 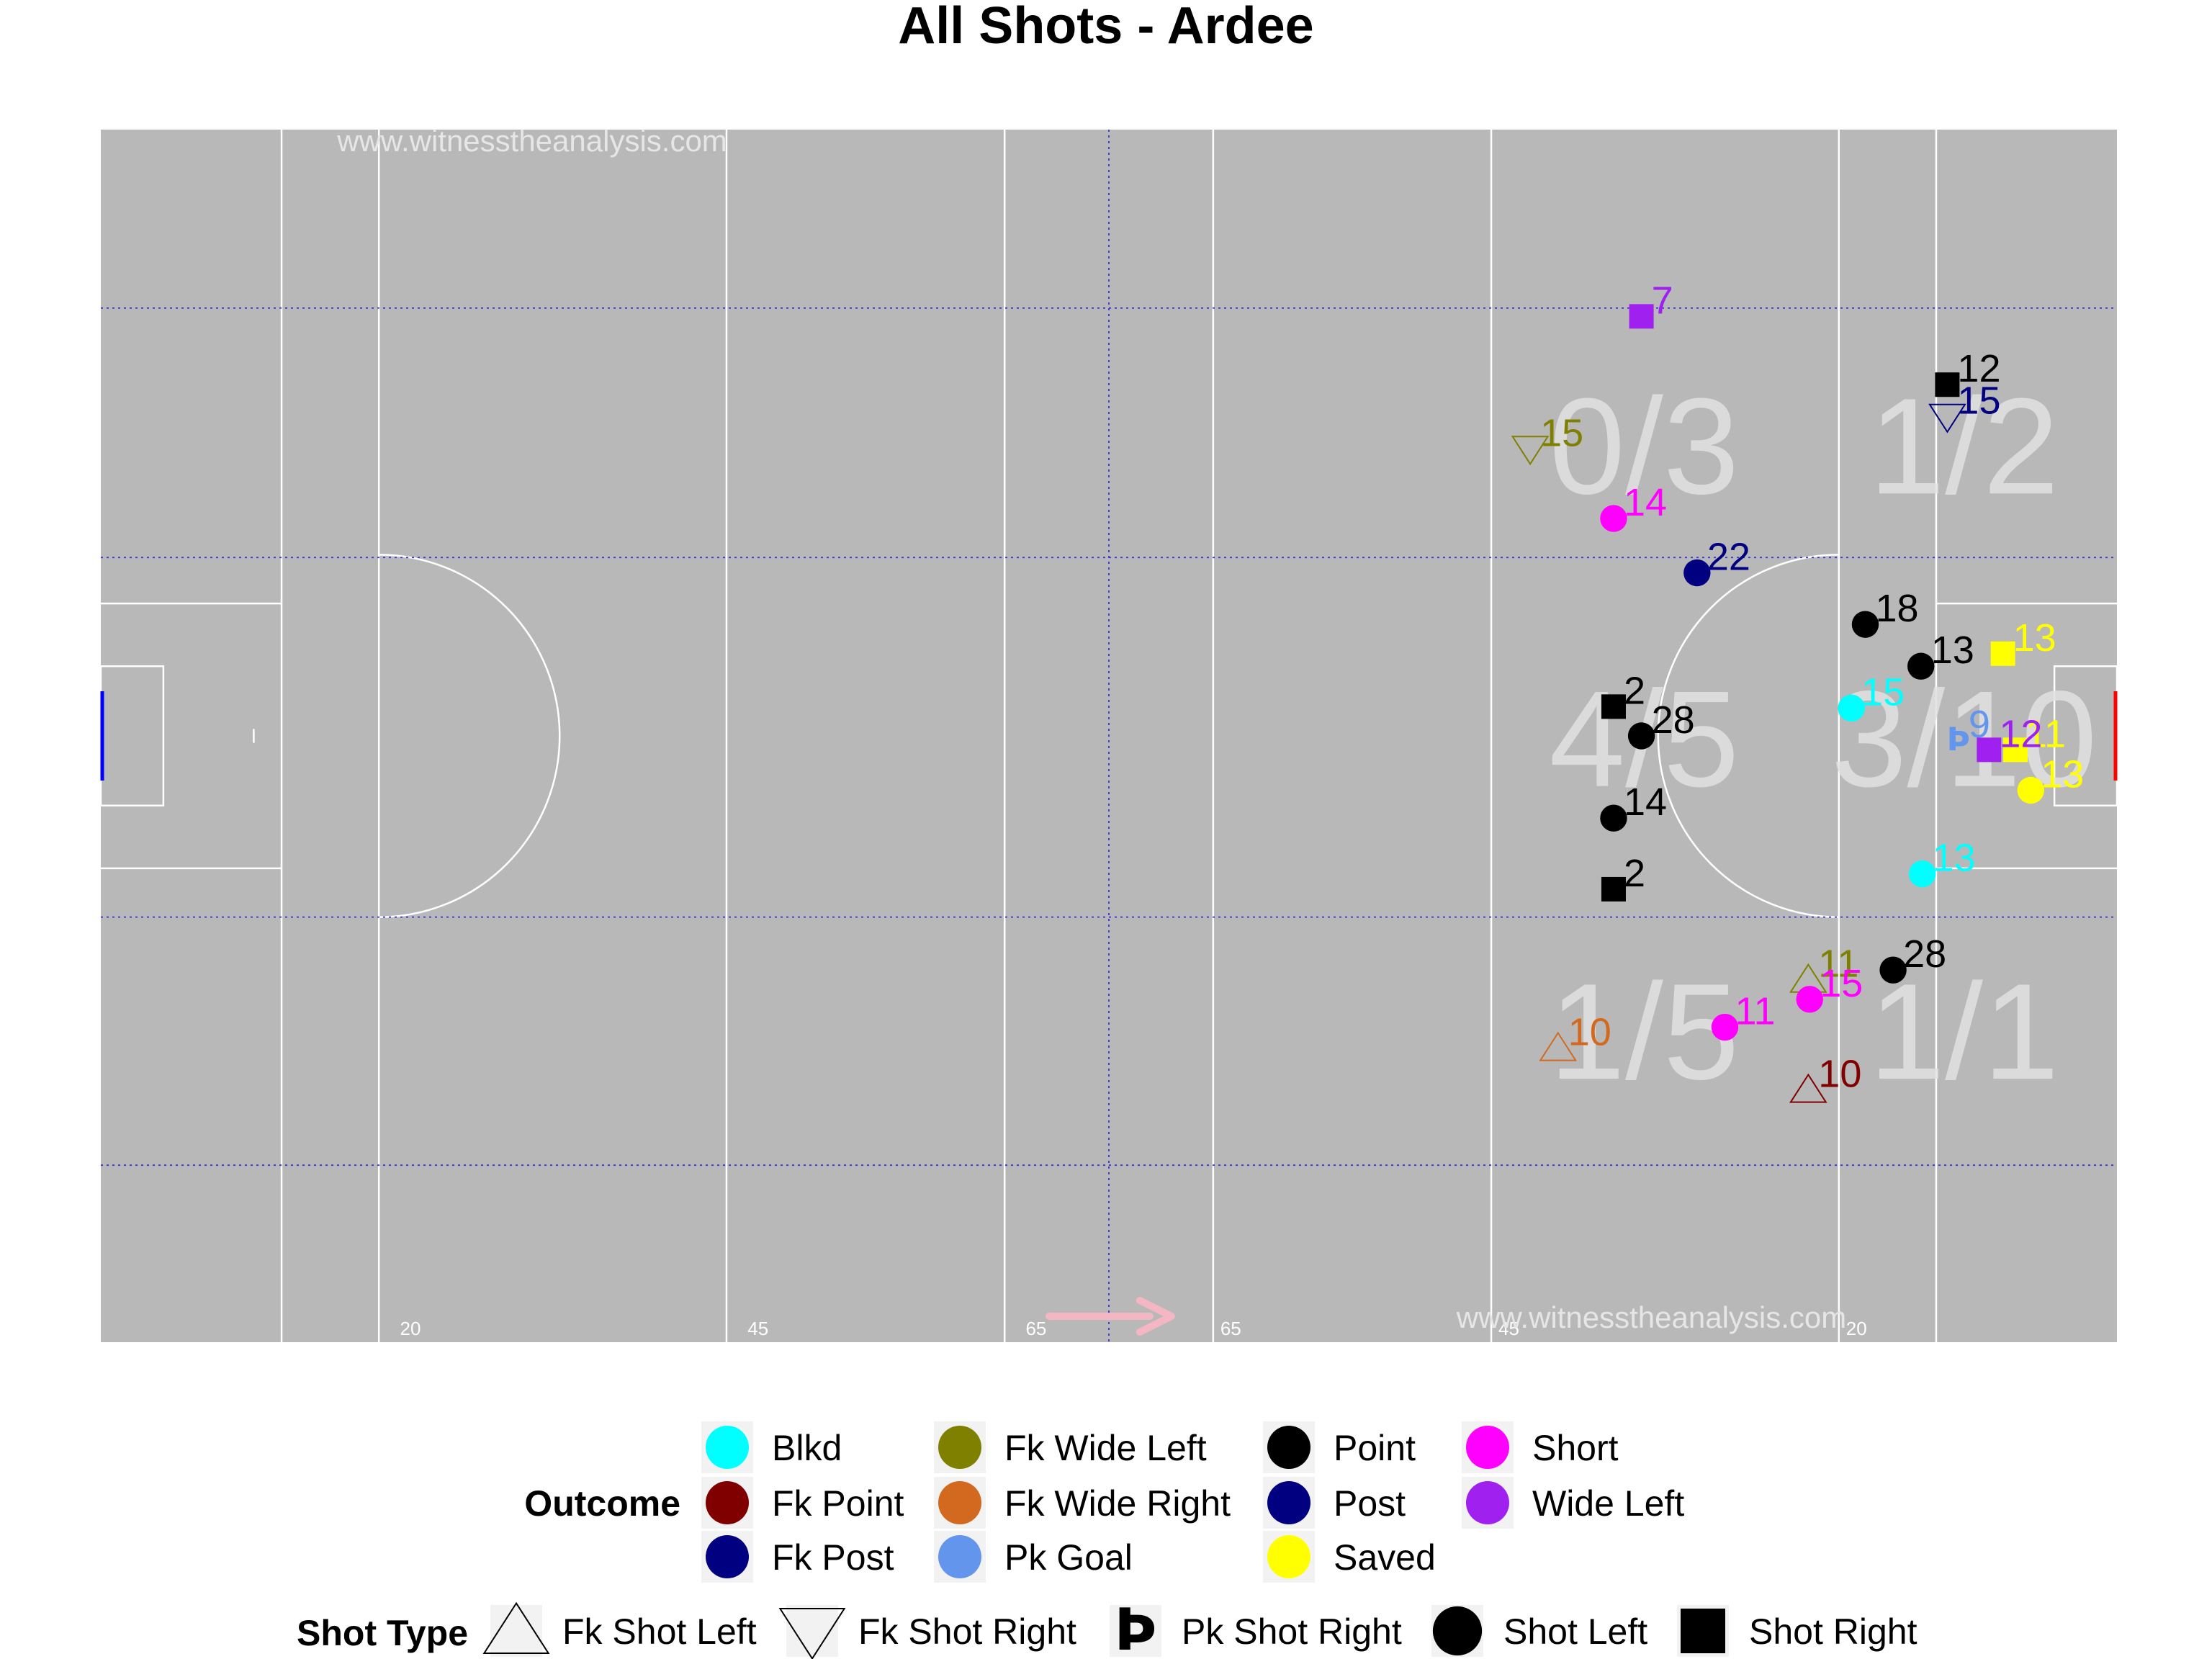 What do you see at coordinates (1575, 1631) in the screenshot?
I see `legend-label: Shot Left` at bounding box center [1575, 1631].